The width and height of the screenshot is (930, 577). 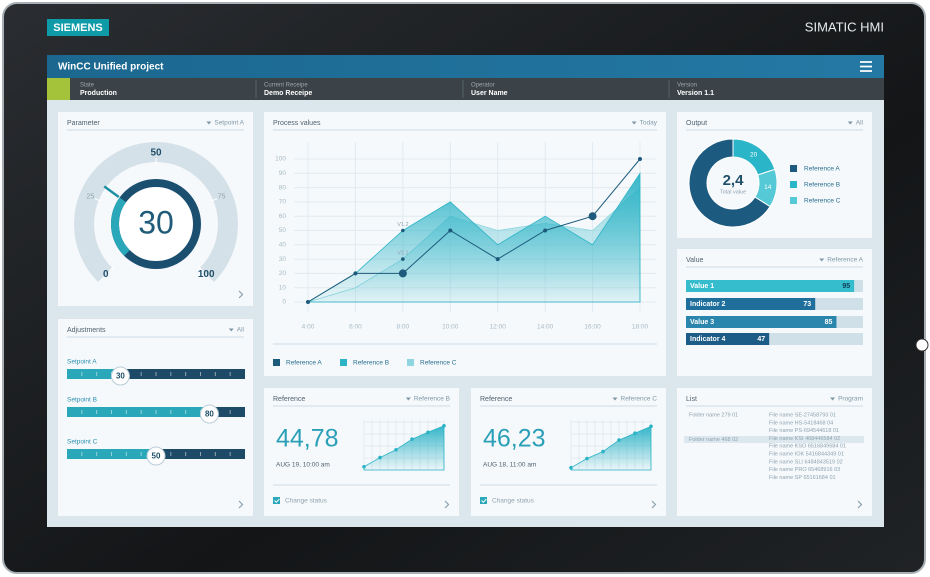 I want to click on y-tick-label: 90, so click(x=283, y=173).